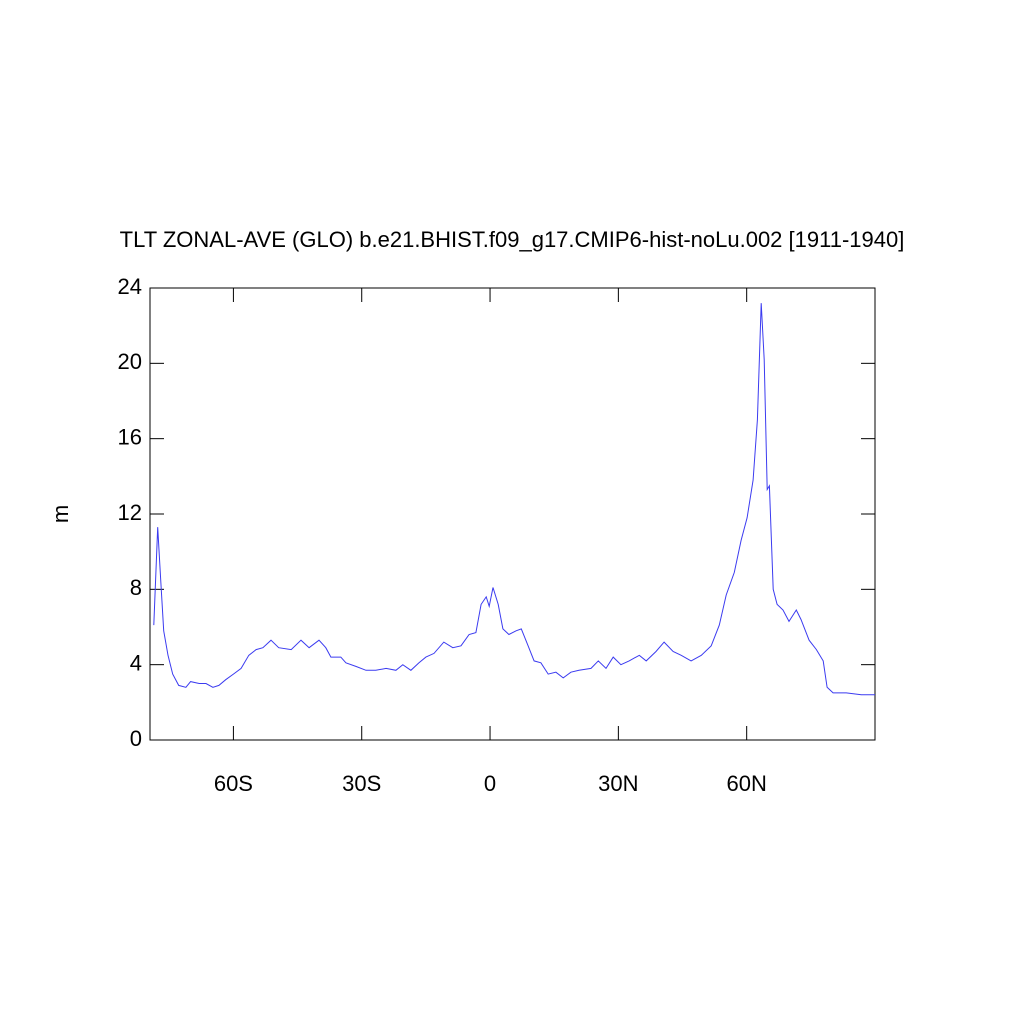 The height and width of the screenshot is (1029, 1024). Describe the element at coordinates (136, 662) in the screenshot. I see `y-tick-label: 4` at that location.